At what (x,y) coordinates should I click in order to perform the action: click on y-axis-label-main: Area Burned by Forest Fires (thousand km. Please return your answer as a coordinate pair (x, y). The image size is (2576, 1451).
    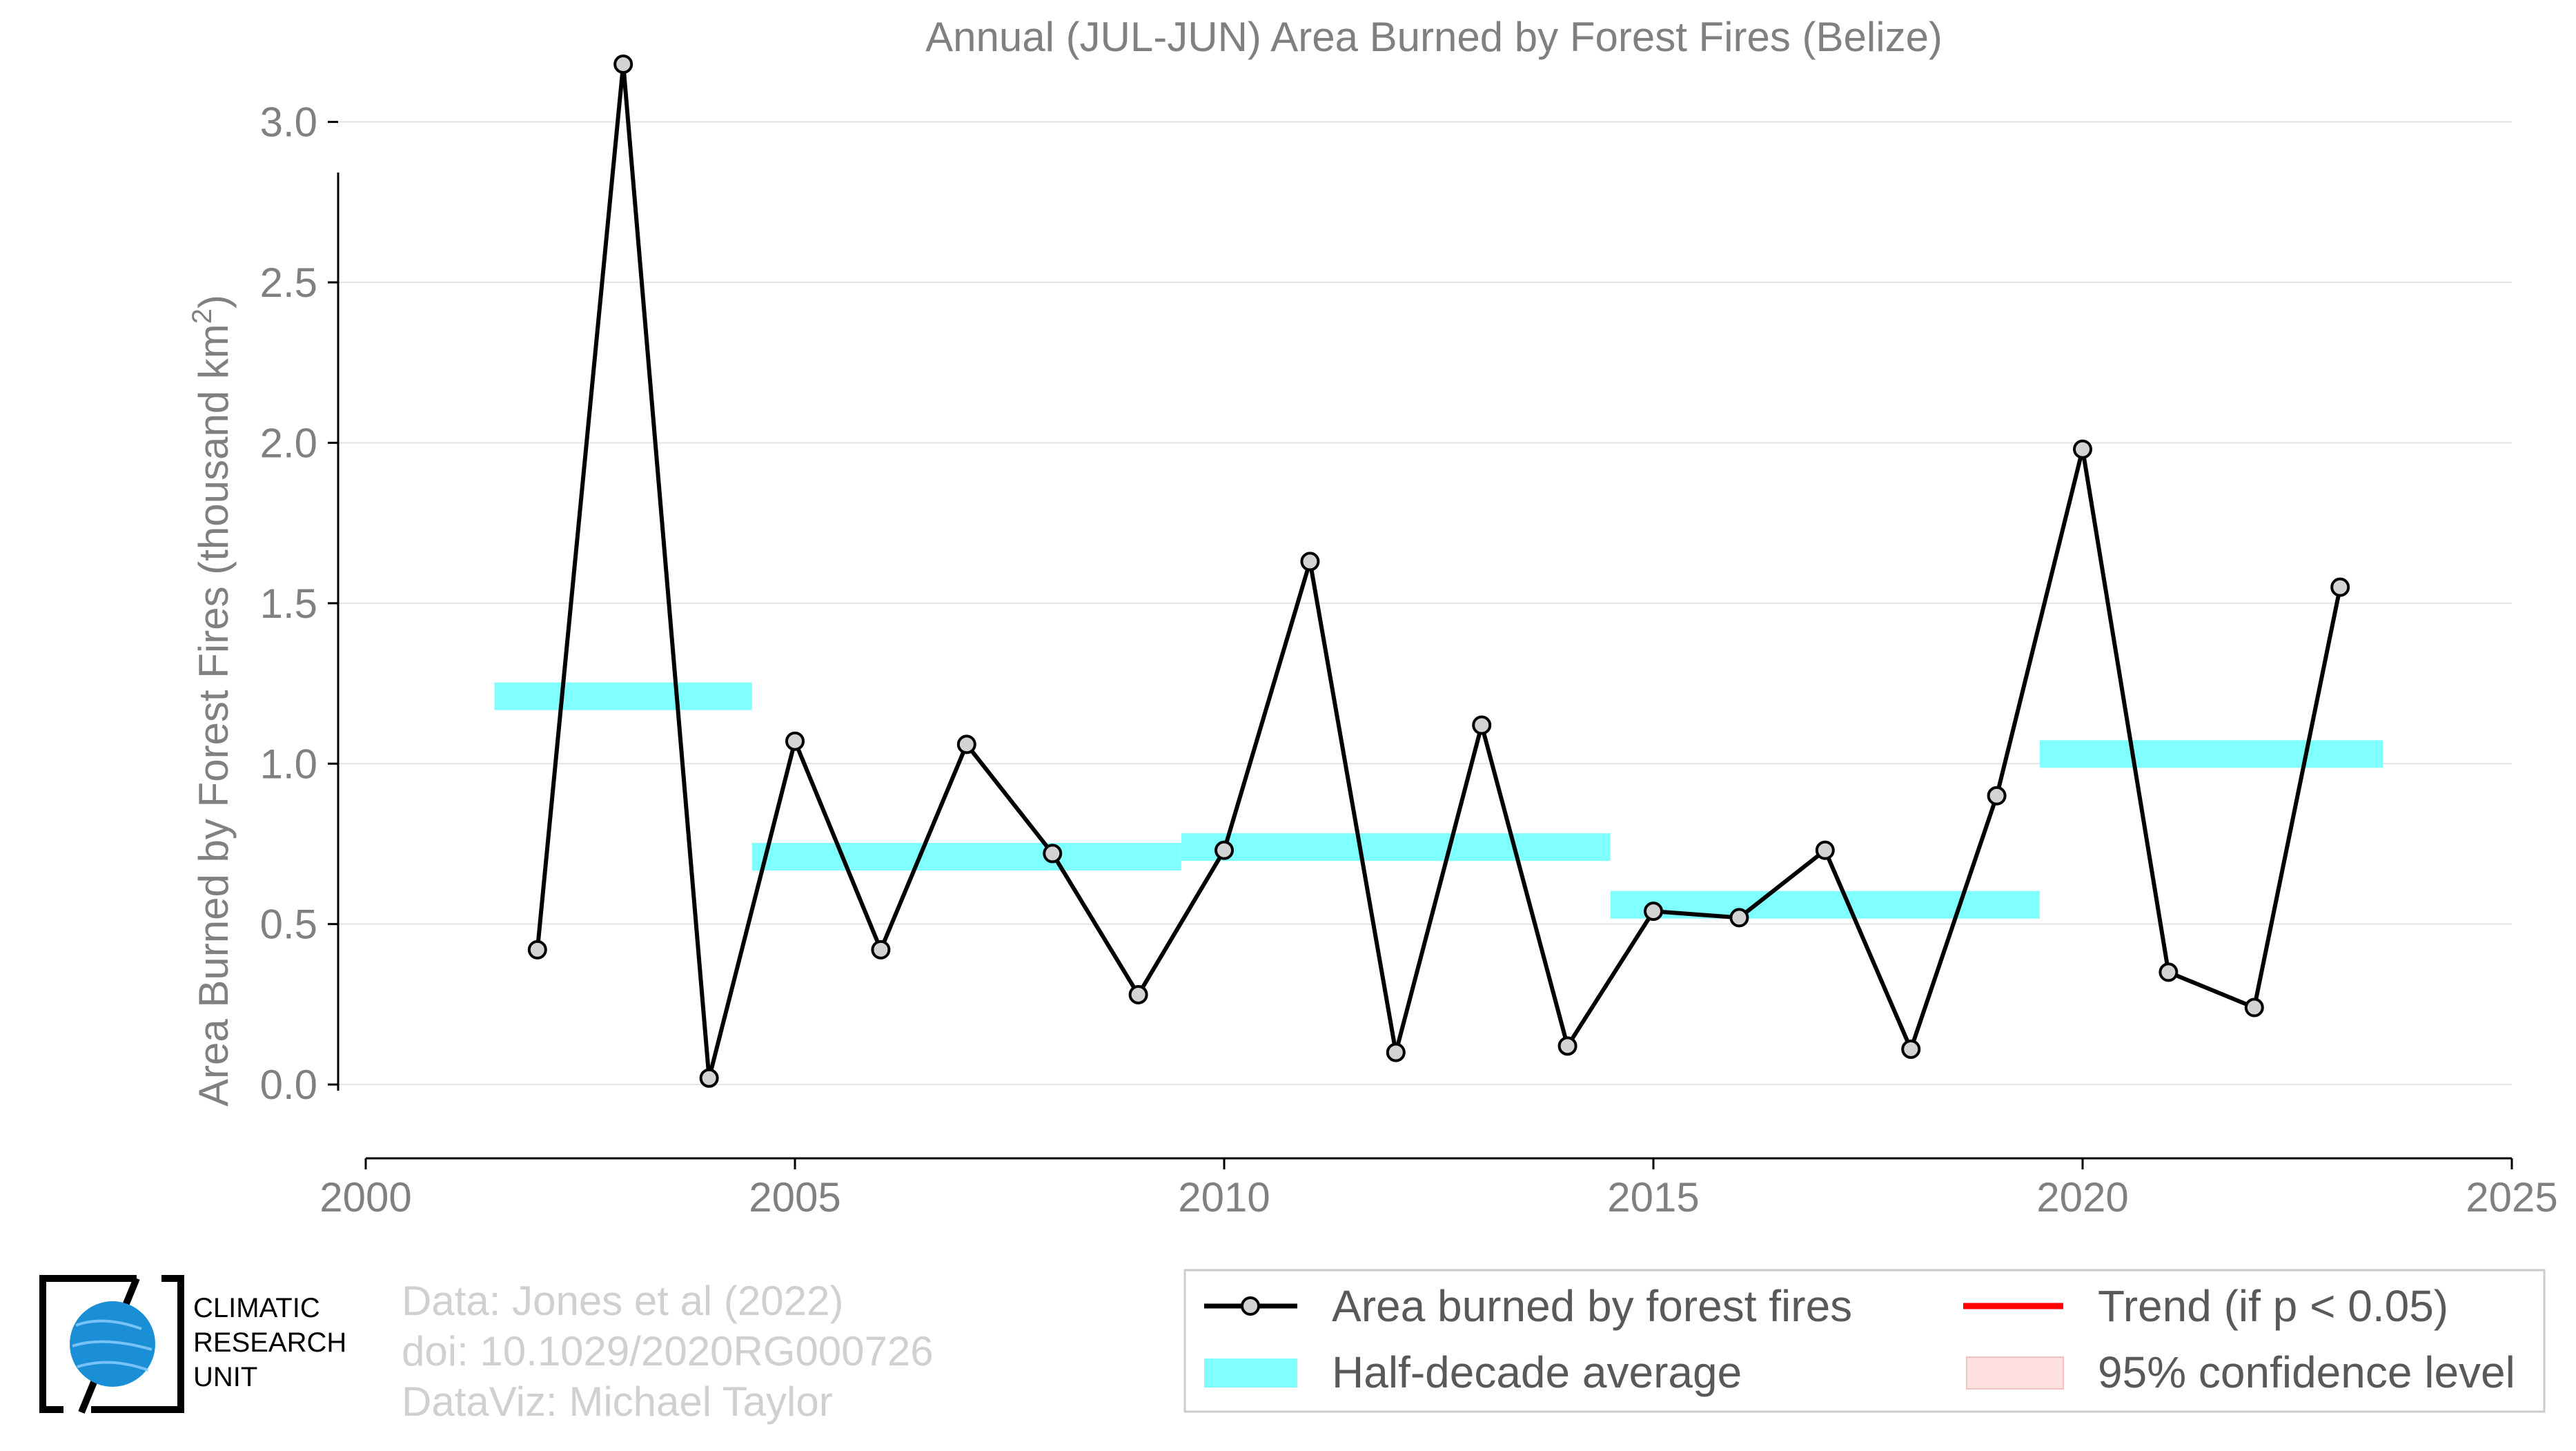
    Looking at the image, I should click on (213, 715).